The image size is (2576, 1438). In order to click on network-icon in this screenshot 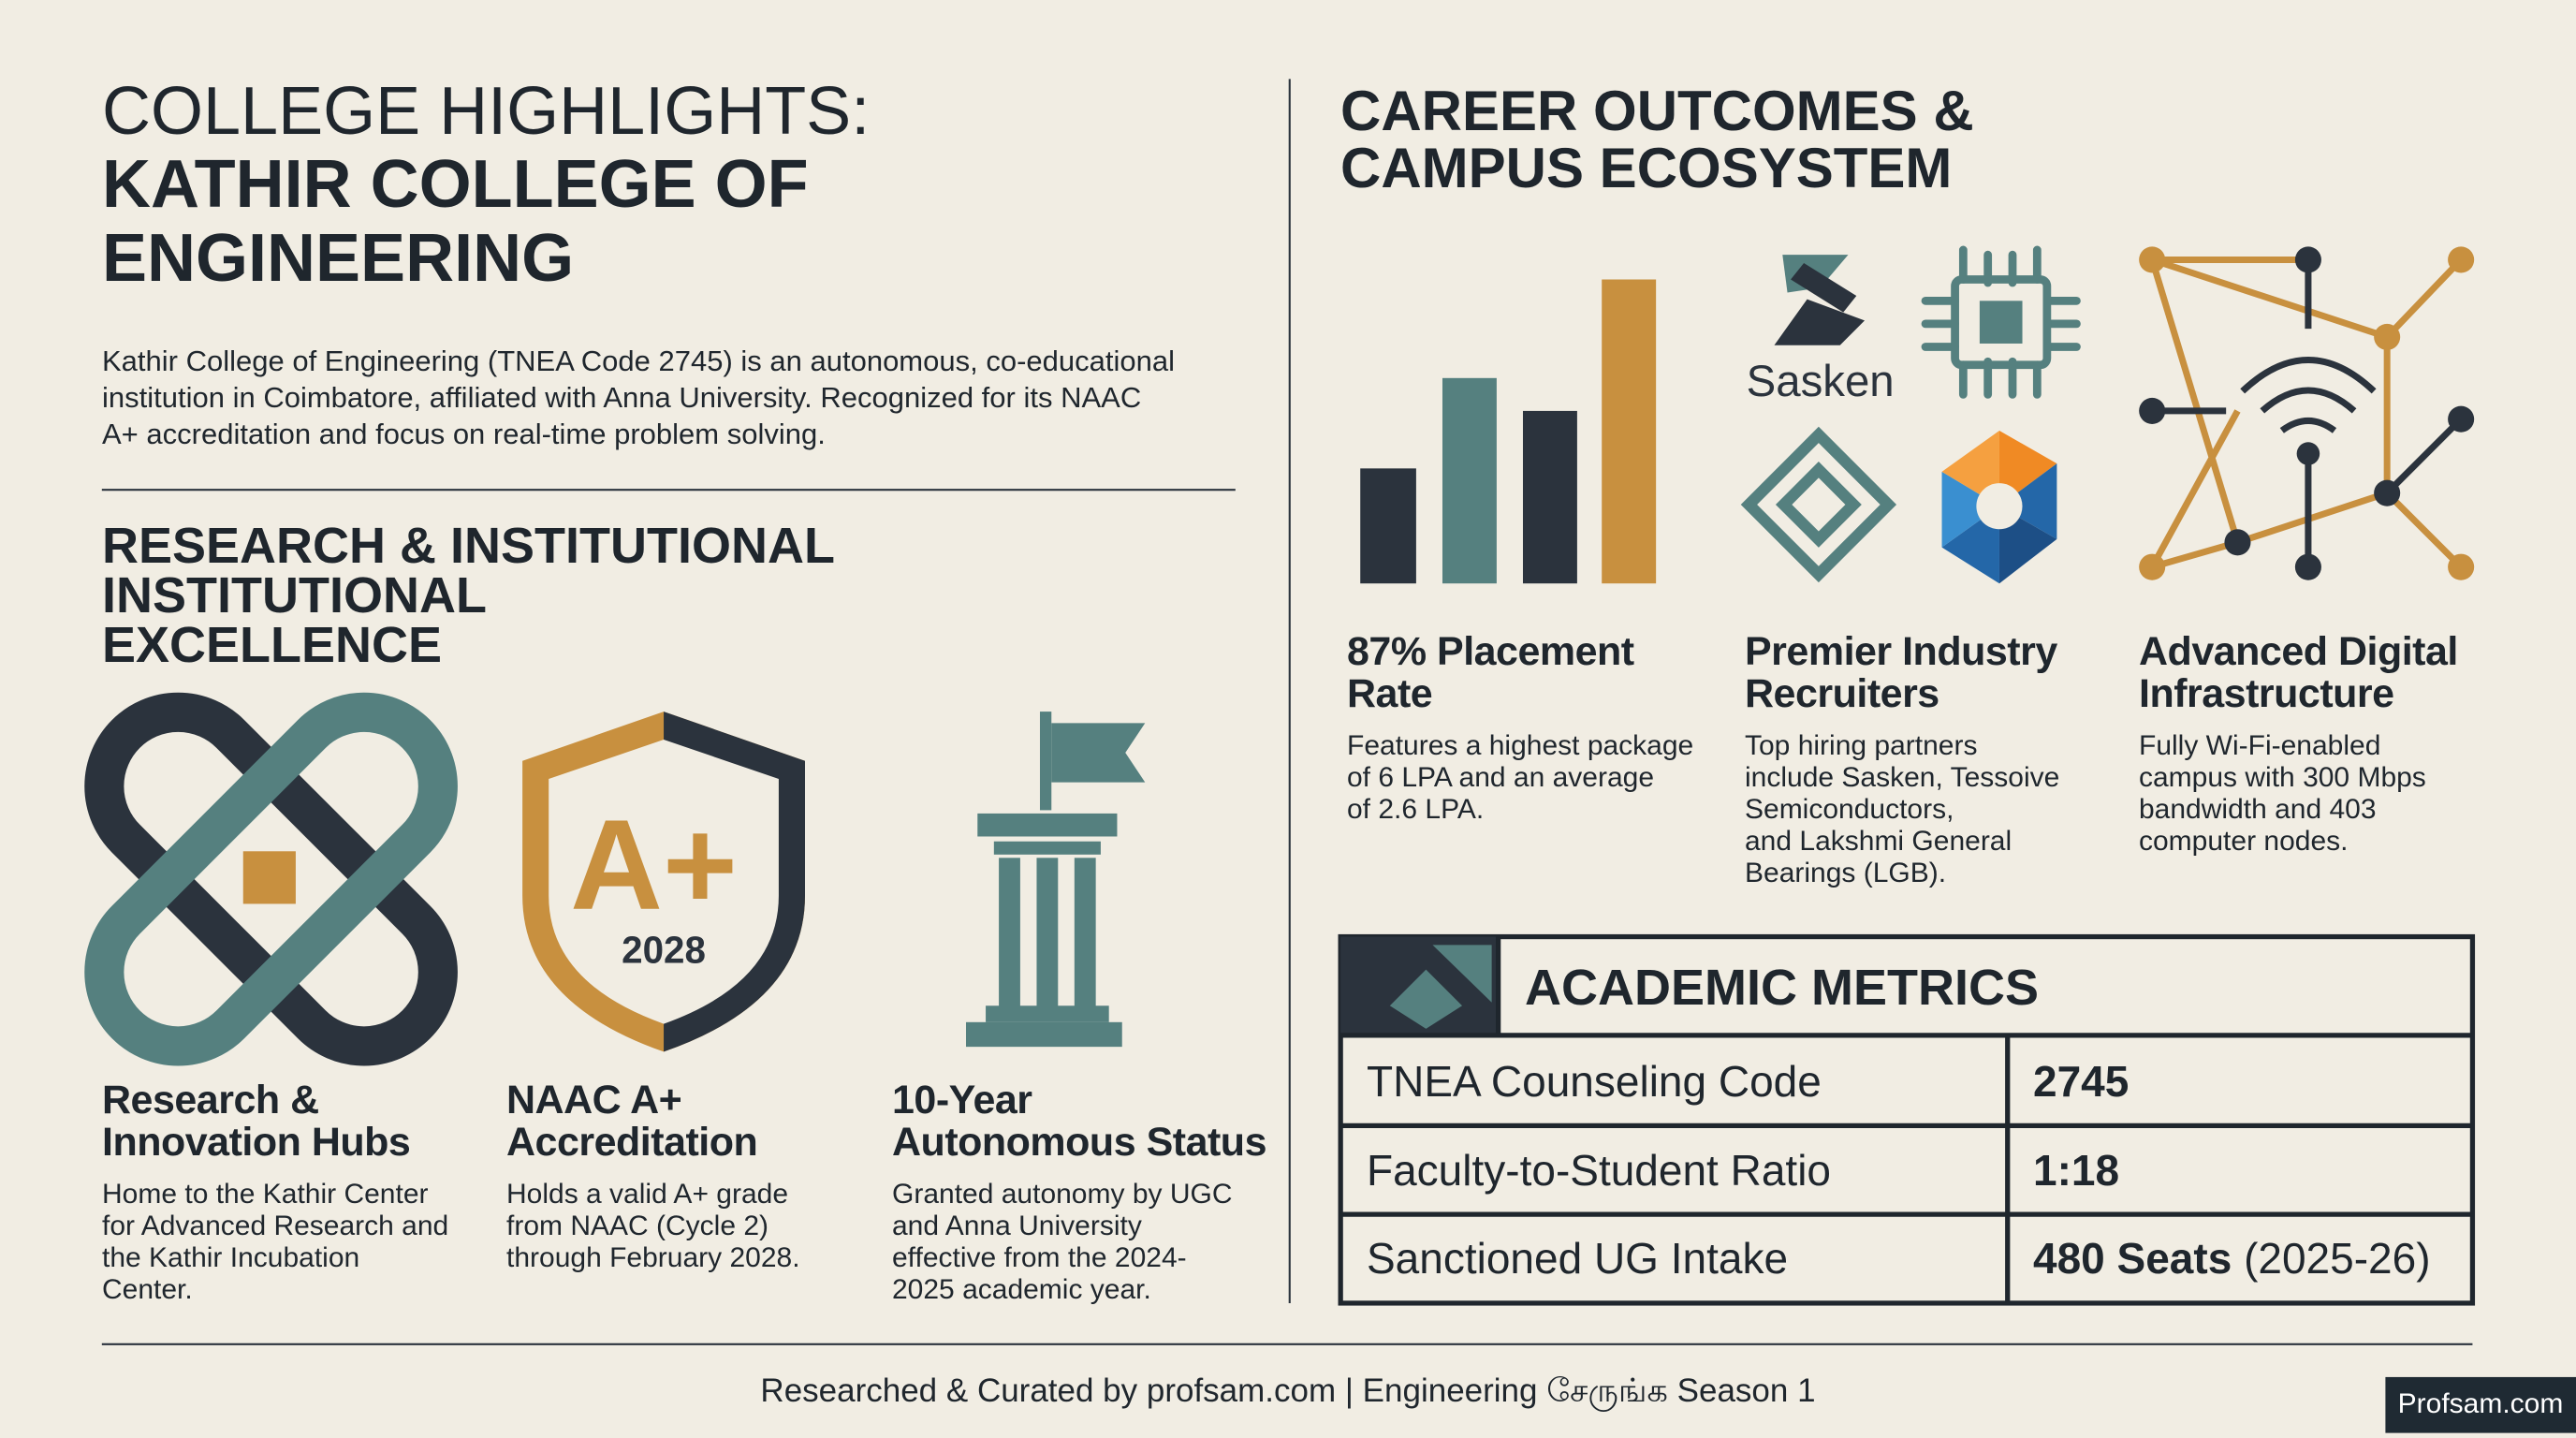, I will do `click(2307, 413)`.